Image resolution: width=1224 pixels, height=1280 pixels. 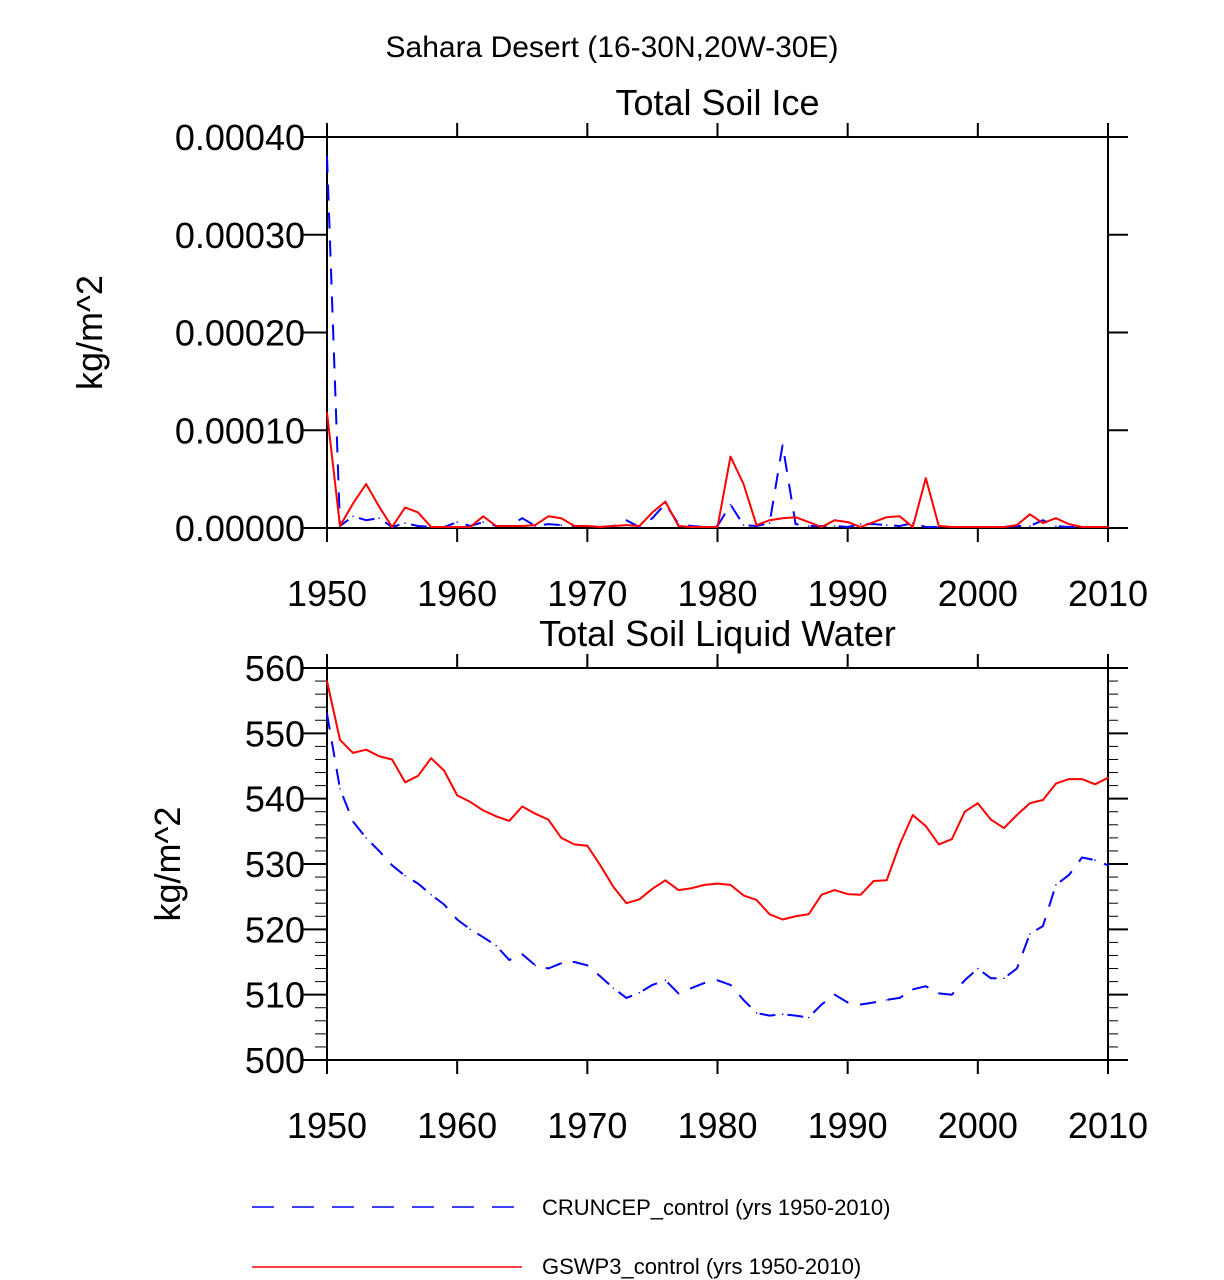 What do you see at coordinates (717, 102) in the screenshot?
I see `panel-title: Total Soil Ice` at bounding box center [717, 102].